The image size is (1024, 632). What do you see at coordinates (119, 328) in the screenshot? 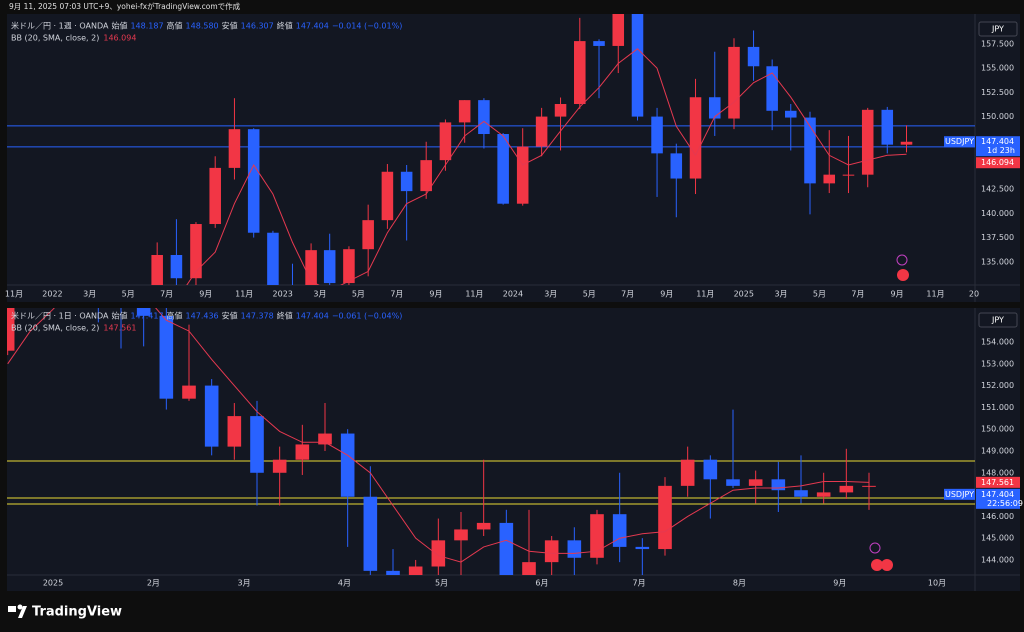
I see `indicator-value: 147.561` at bounding box center [119, 328].